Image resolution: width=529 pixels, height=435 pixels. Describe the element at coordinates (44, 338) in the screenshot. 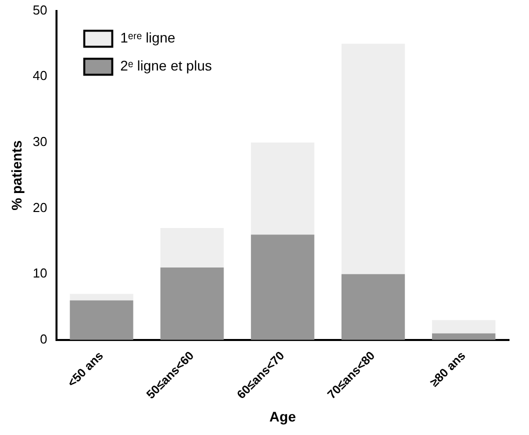

I see `y-tick-label: 0` at that location.